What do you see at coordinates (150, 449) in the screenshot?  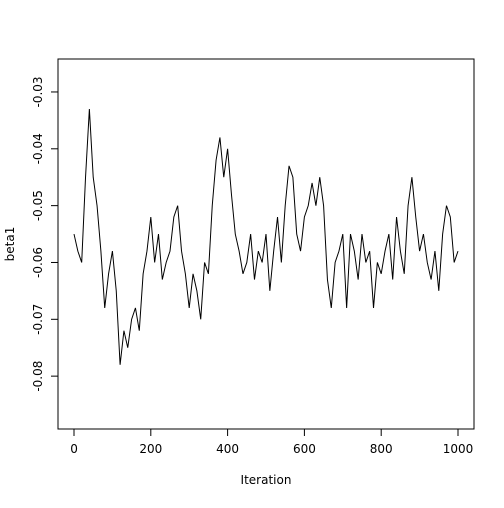 I see `x-tick-label: 200` at bounding box center [150, 449].